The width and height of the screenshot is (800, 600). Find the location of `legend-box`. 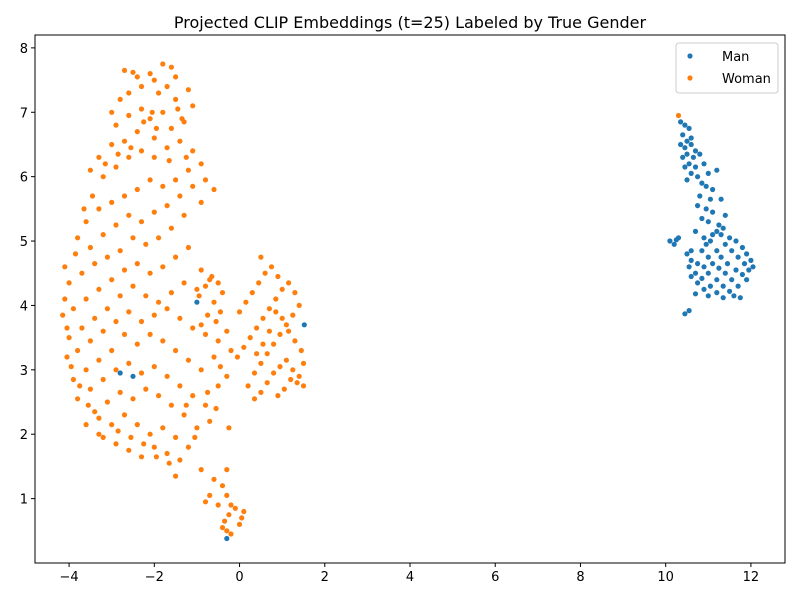

legend-box is located at coordinates (727, 68).